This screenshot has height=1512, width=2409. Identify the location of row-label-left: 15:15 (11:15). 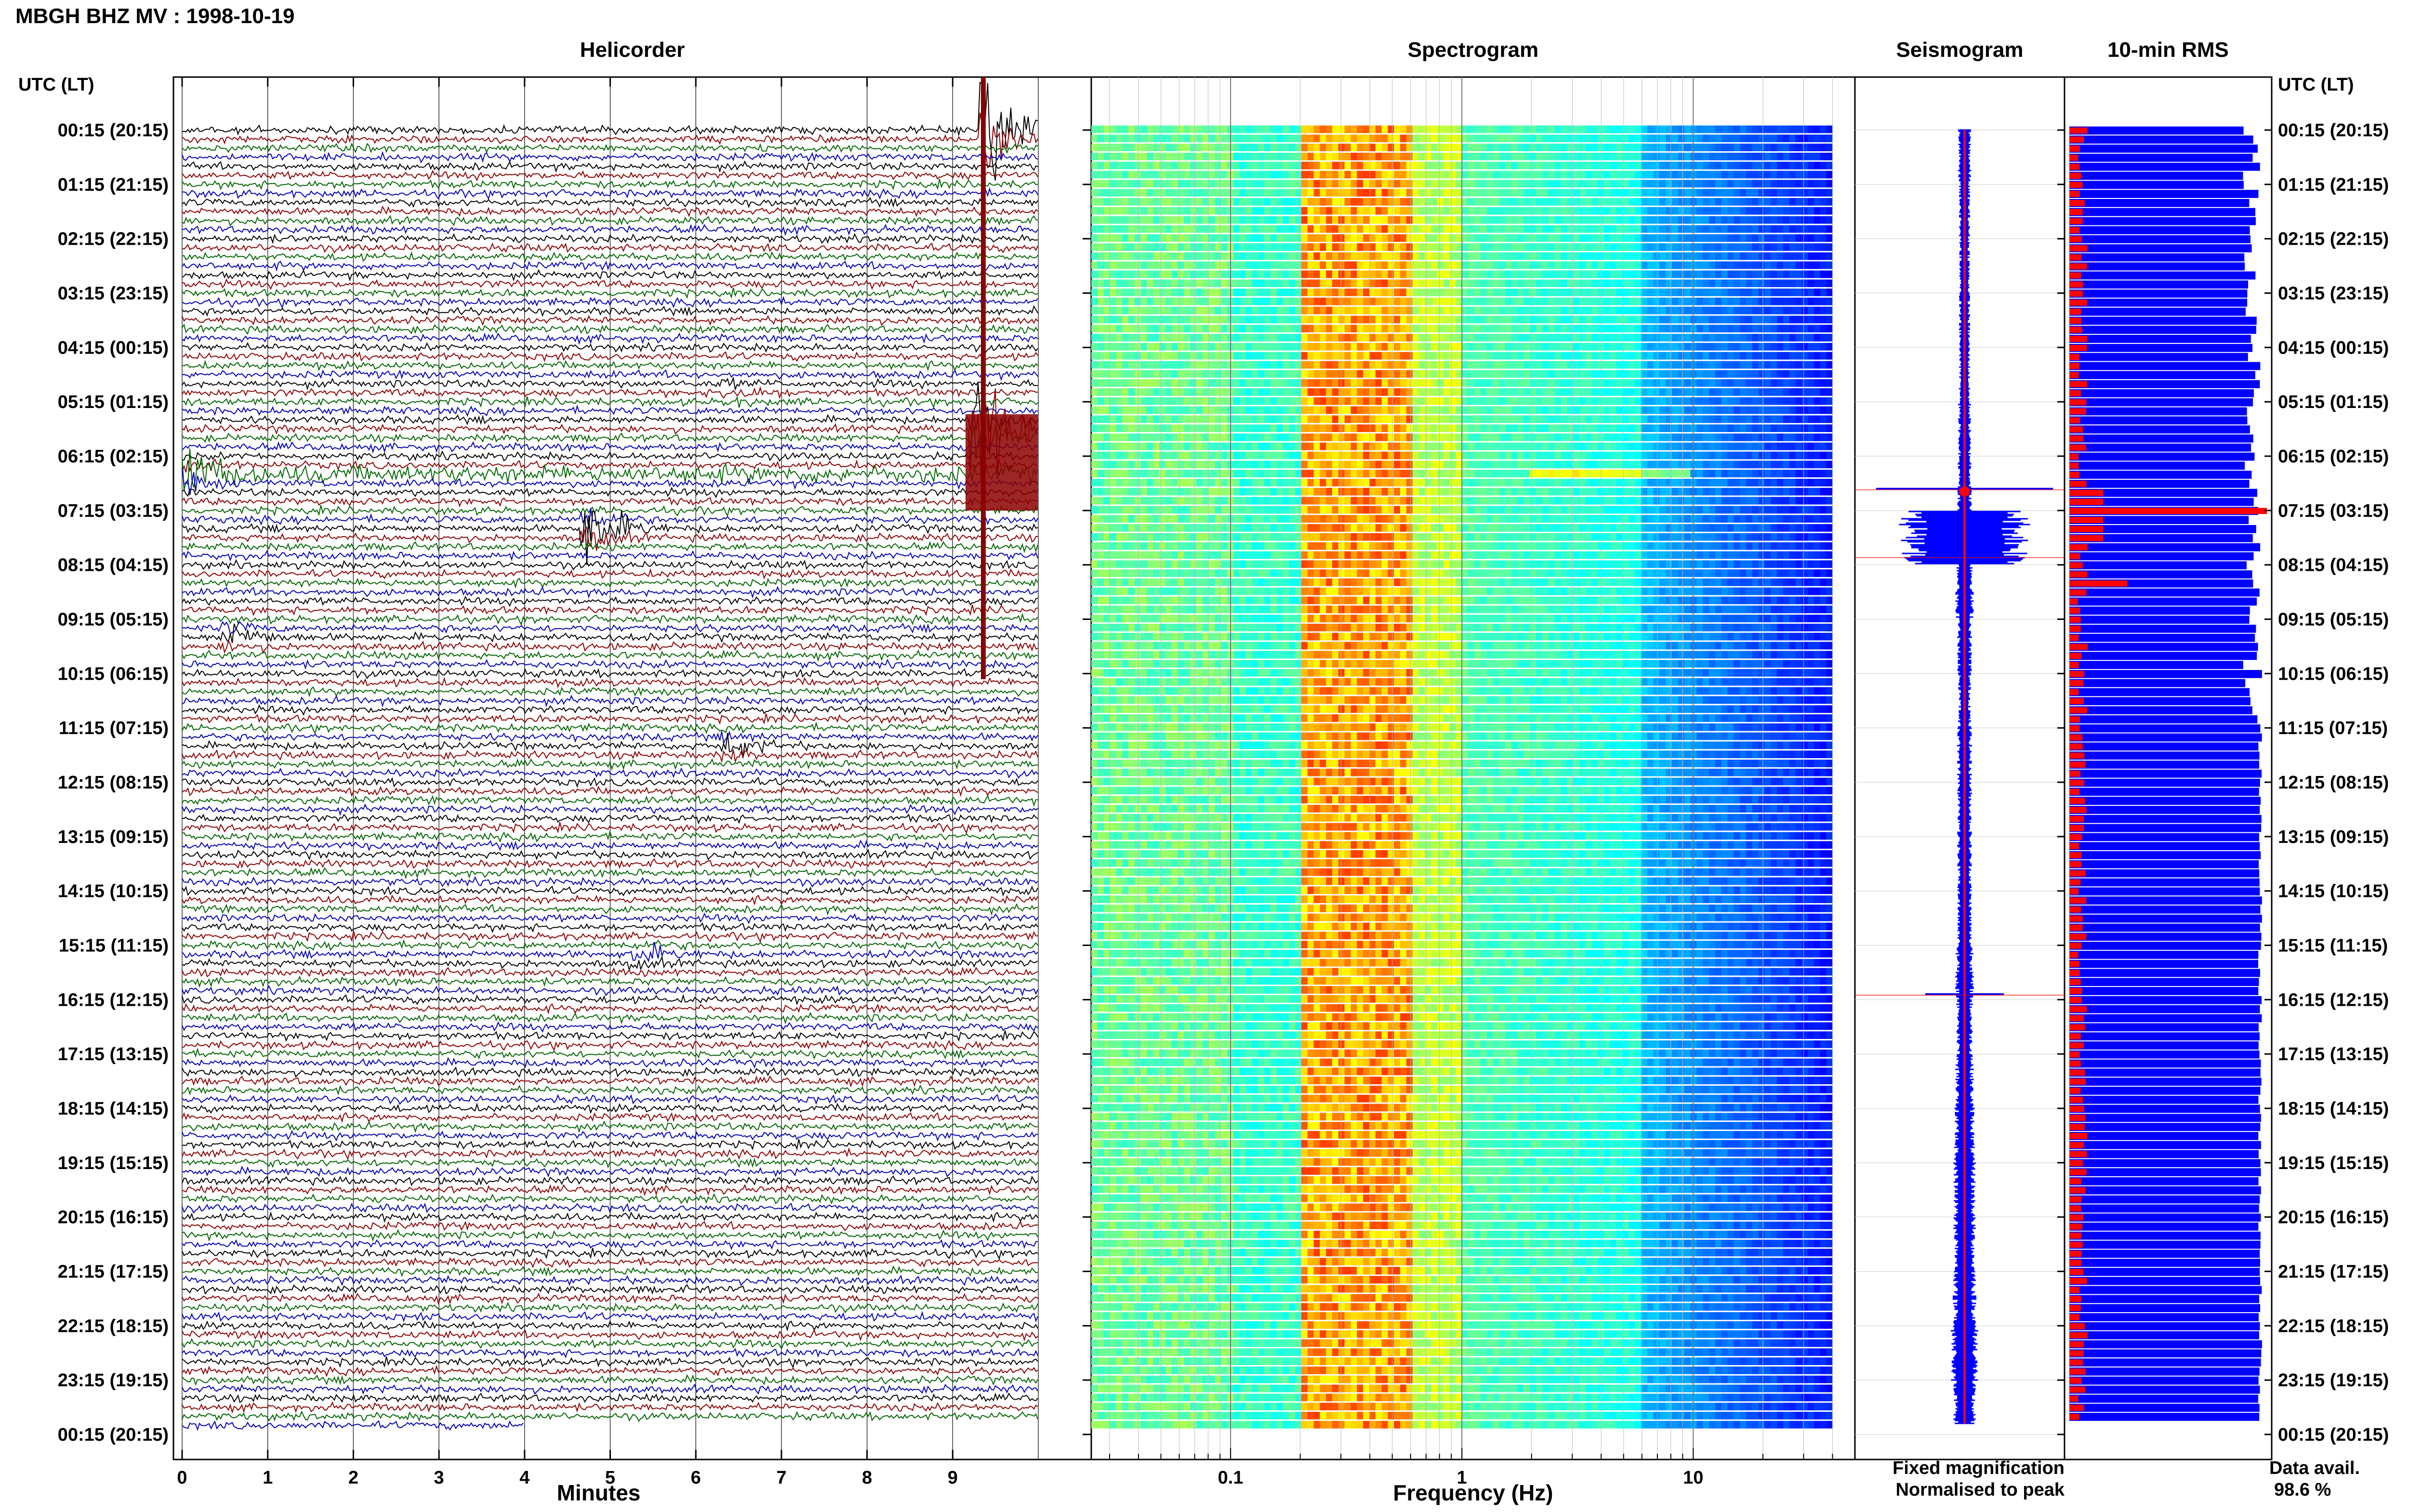
(114, 946).